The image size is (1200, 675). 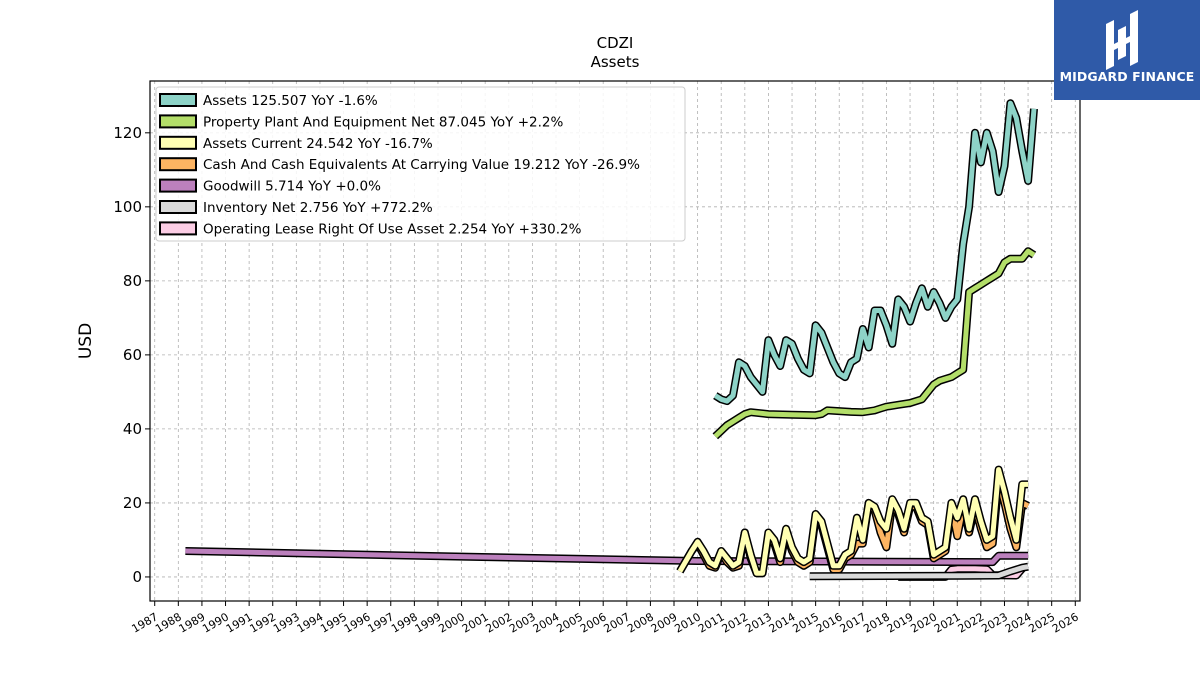 I want to click on y-axis: 0 20 40 60 80 100 120, so click(x=131, y=355).